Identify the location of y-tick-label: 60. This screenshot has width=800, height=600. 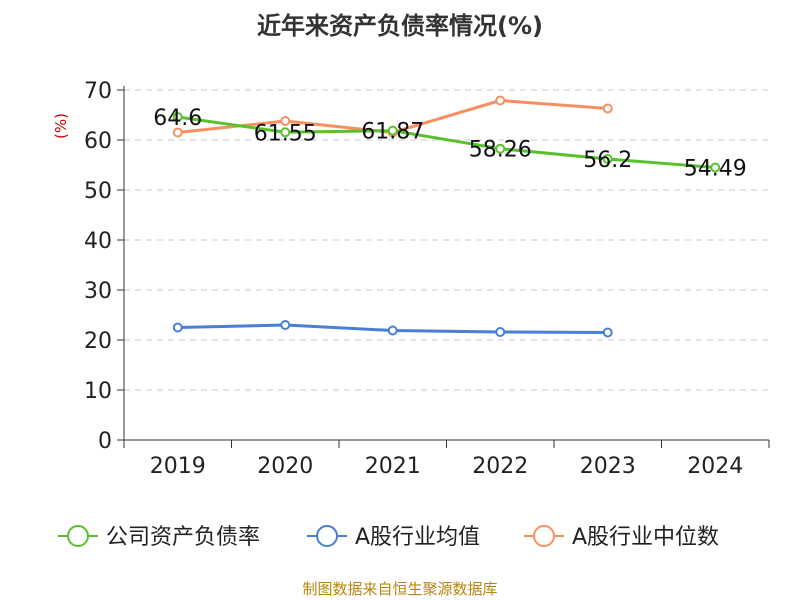
(98, 141).